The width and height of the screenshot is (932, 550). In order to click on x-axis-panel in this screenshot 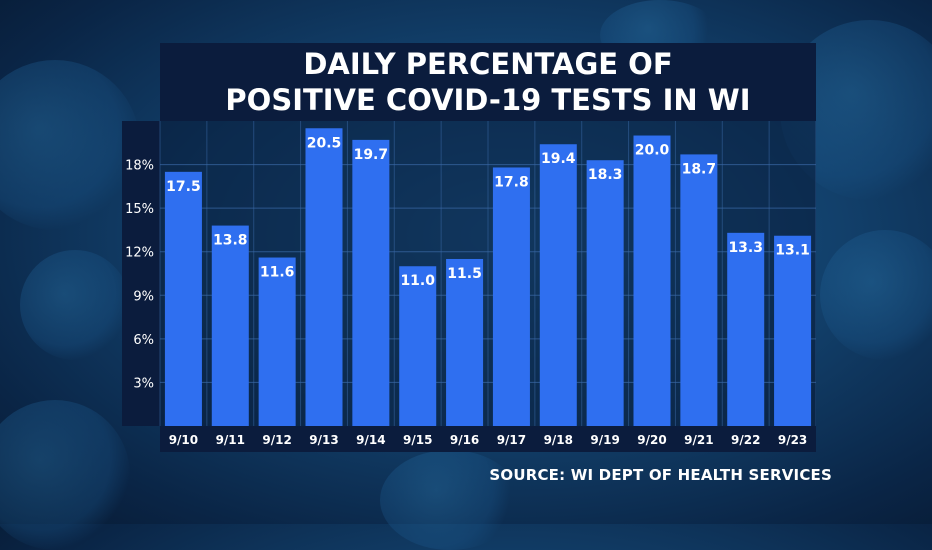, I will do `click(488, 439)`.